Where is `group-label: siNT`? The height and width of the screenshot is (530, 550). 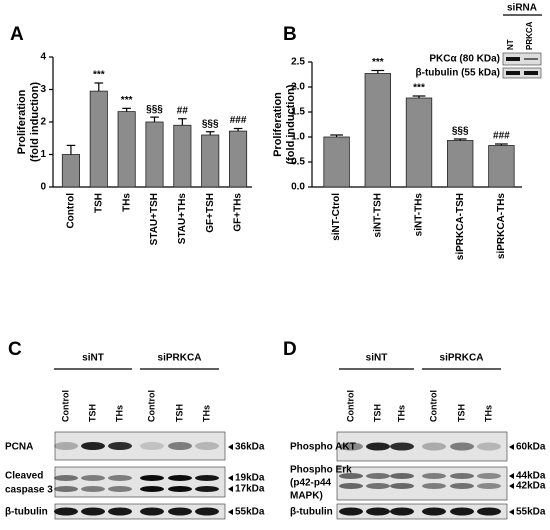 group-label: siNT is located at coordinates (93, 358).